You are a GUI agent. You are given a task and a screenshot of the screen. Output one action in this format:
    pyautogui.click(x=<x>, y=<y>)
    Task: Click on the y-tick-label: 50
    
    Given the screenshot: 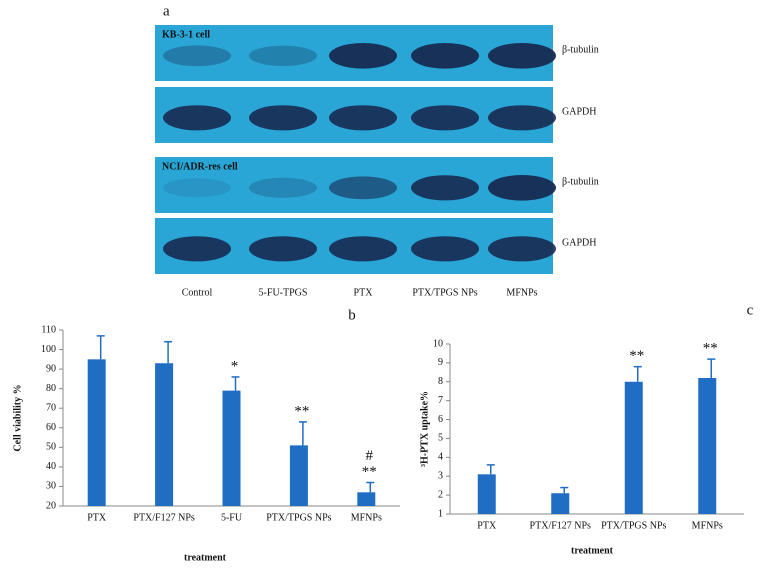 What is the action you would take?
    pyautogui.click(x=51, y=447)
    